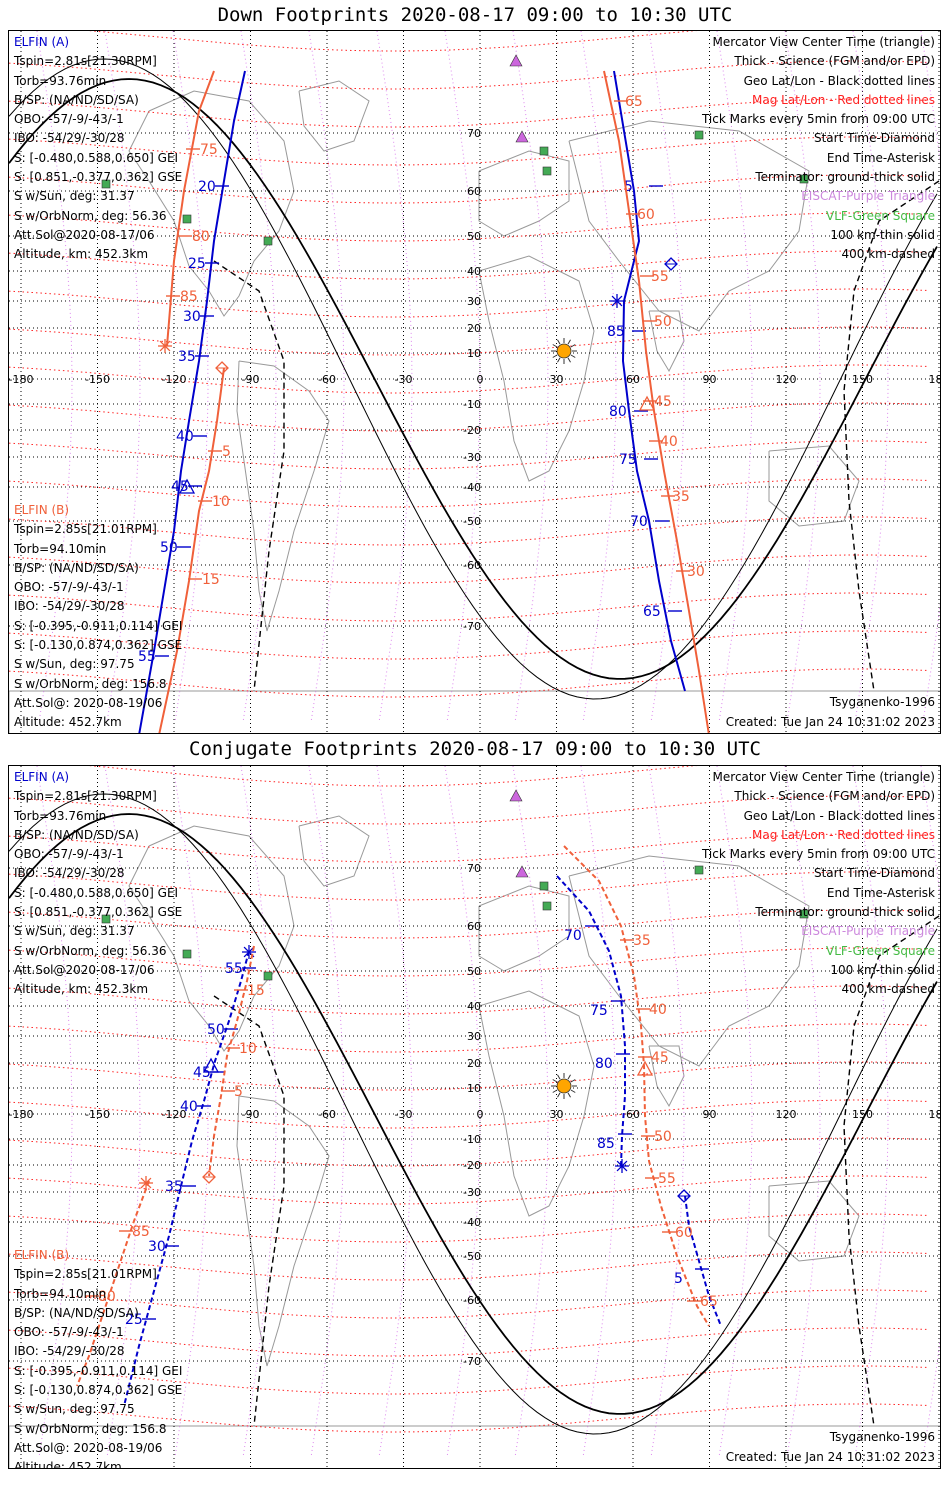 This screenshot has height=1500, width=950. Describe the element at coordinates (98, 1370) in the screenshot. I see `panel2-elfin-b-line: S: [-0.395,-0.911,0.114] GEI` at that location.